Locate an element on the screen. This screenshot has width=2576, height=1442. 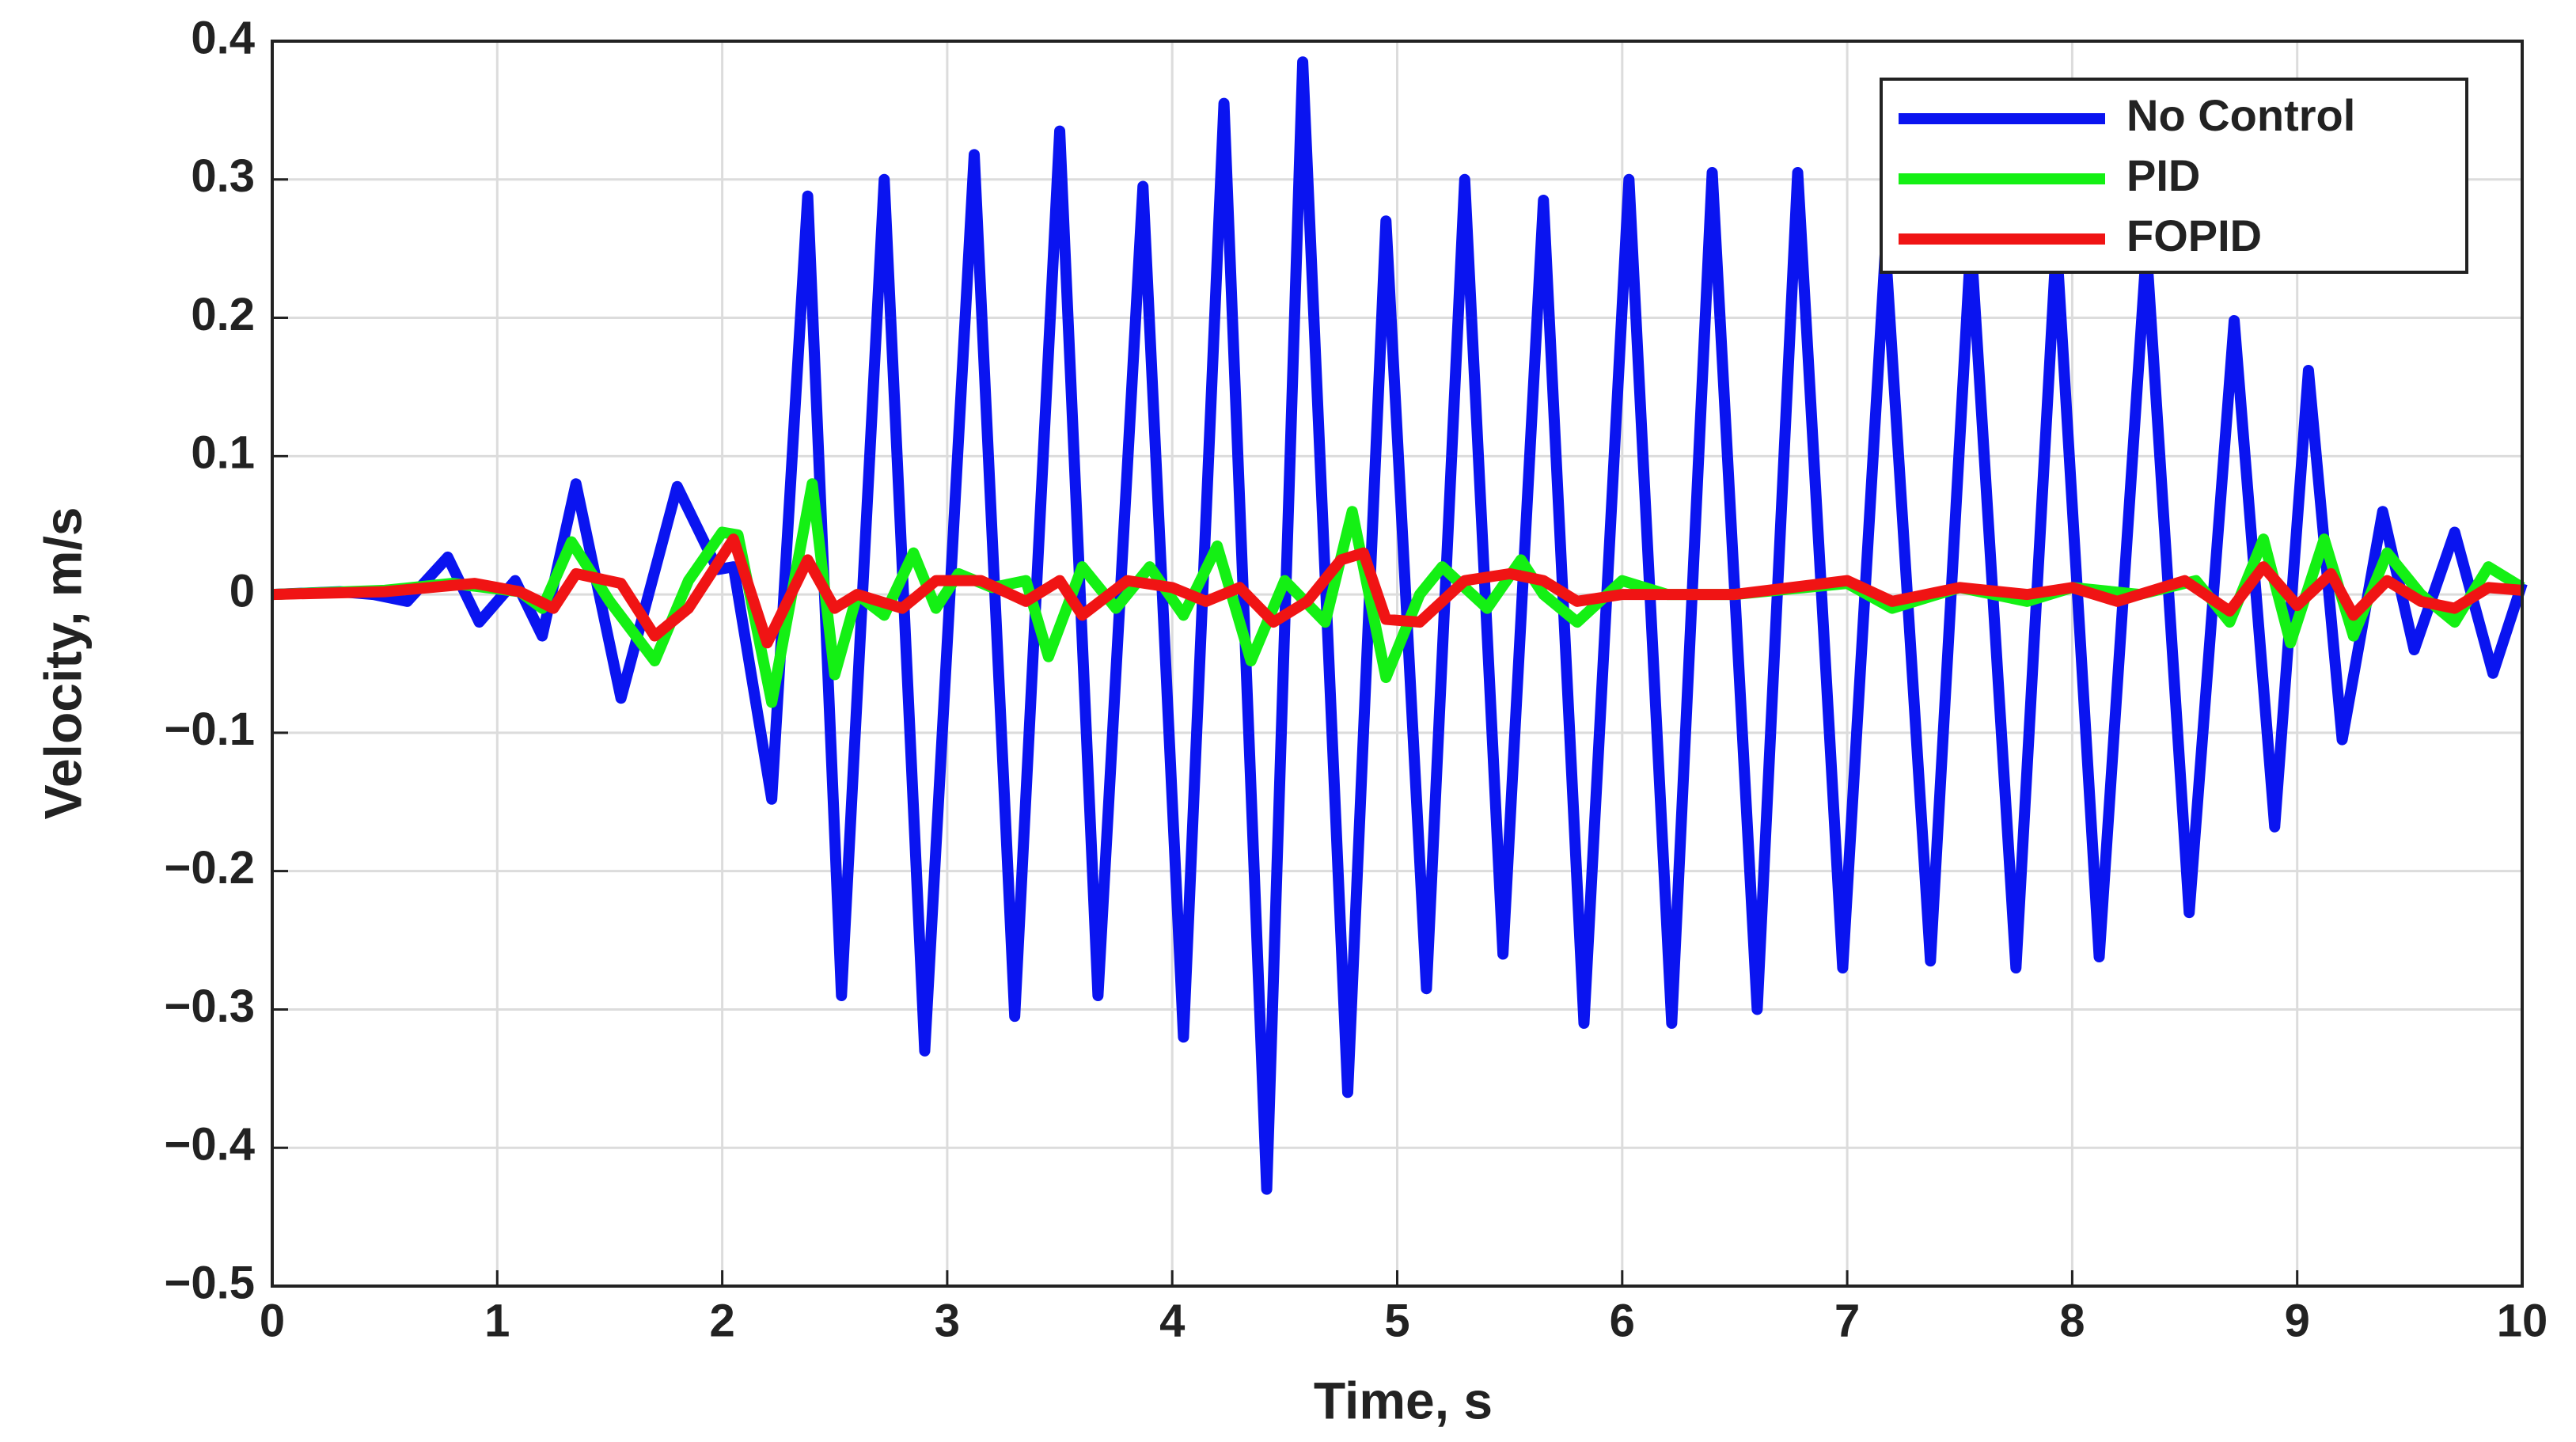
x-tick-label: 5 is located at coordinates (1396, 1320).